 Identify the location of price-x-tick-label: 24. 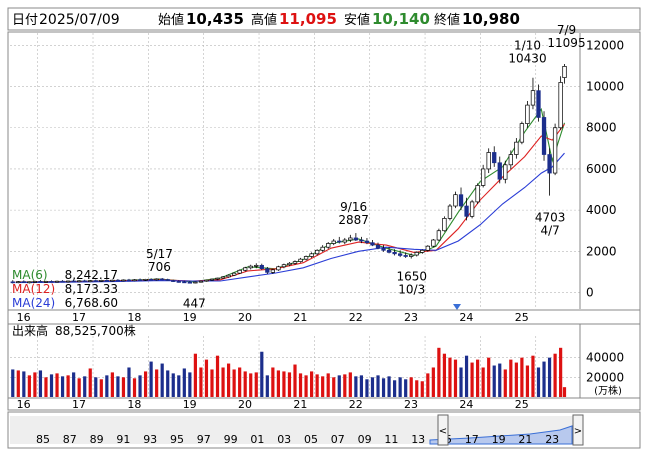
(466, 317).